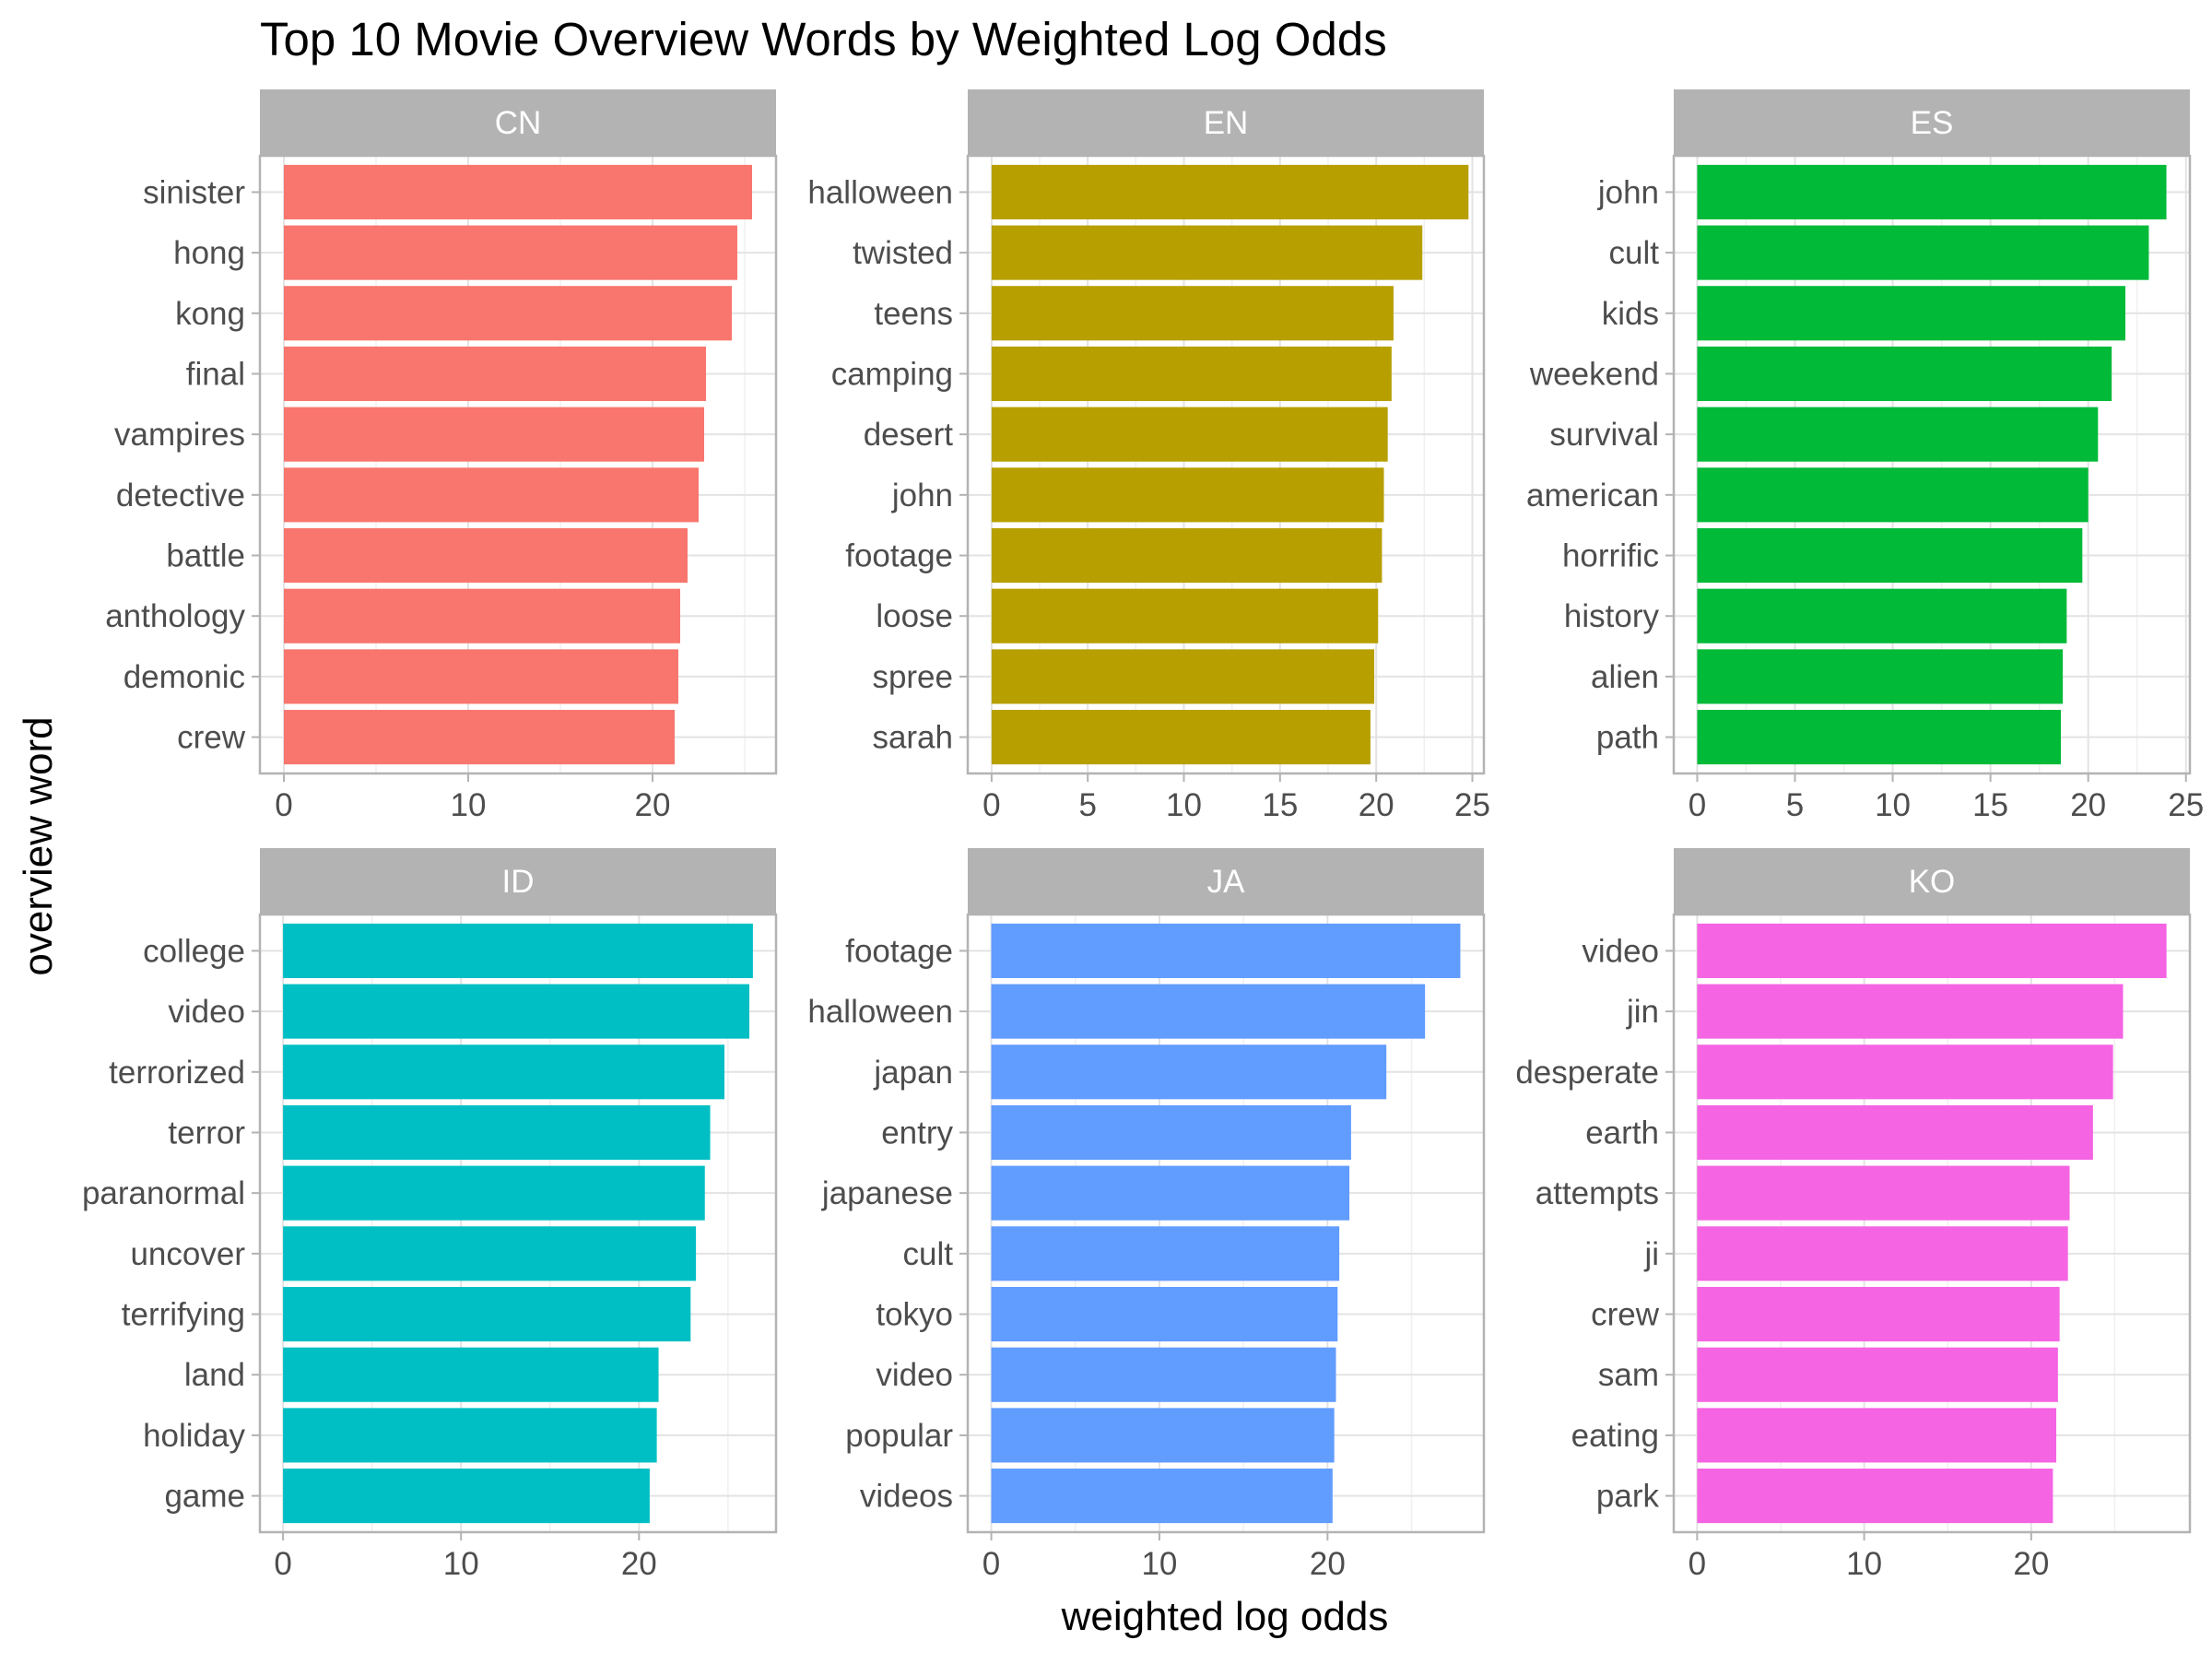  I want to click on bar-uncover, so click(490, 1253).